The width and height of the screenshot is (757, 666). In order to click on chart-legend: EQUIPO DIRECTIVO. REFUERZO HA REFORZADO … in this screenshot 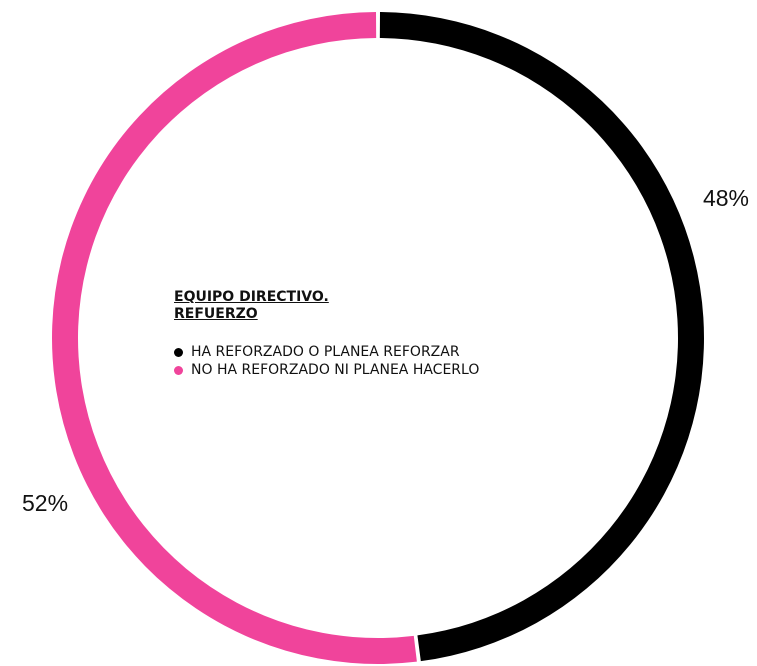, I will do `click(384, 334)`.